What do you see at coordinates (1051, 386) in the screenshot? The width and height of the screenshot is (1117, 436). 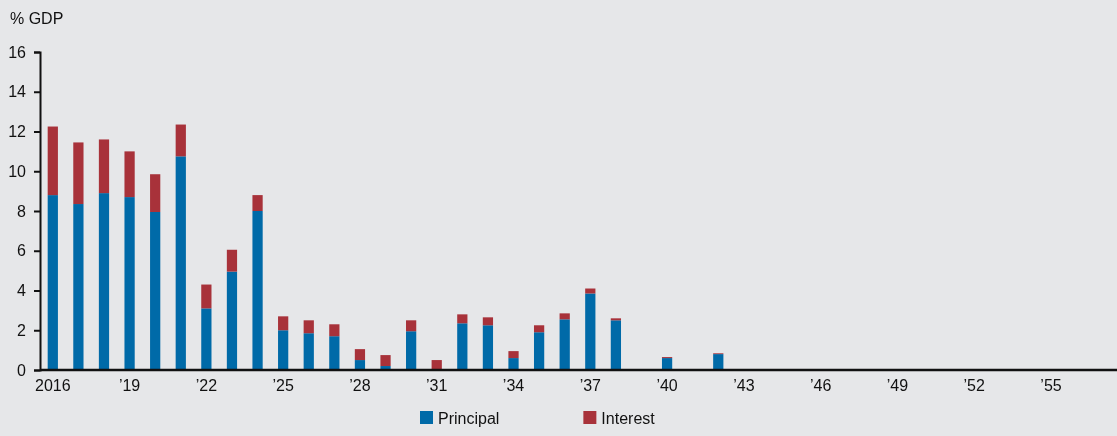 I see `x-tick-label: ’55` at bounding box center [1051, 386].